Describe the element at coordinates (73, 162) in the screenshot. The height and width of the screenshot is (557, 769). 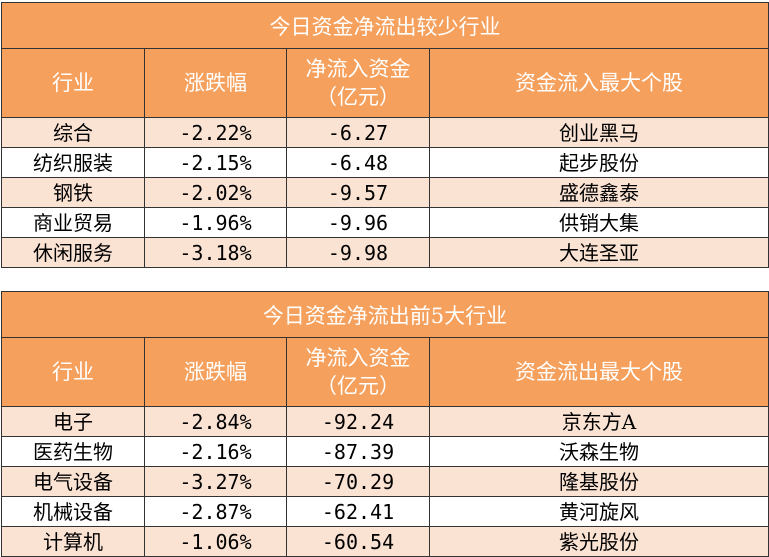
I see `industry-cell: 纺织服装` at that location.